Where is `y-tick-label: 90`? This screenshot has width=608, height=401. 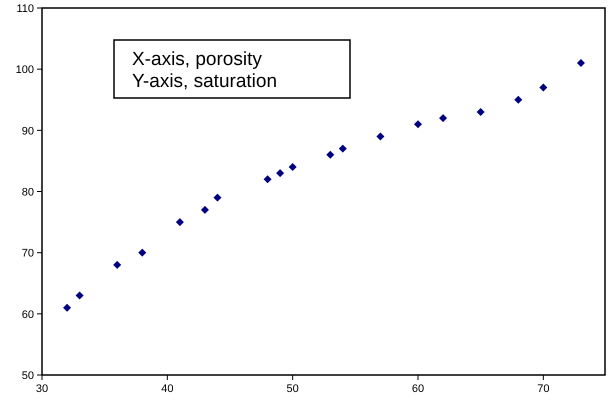
y-tick-label: 90 is located at coordinates (28, 131).